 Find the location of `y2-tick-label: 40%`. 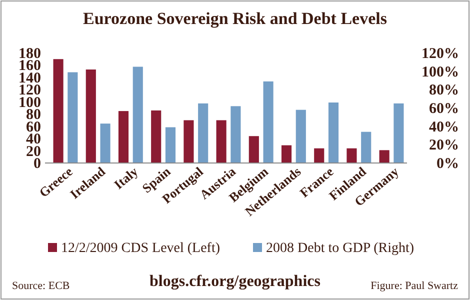

y2-tick-label: 40% is located at coordinates (444, 127).